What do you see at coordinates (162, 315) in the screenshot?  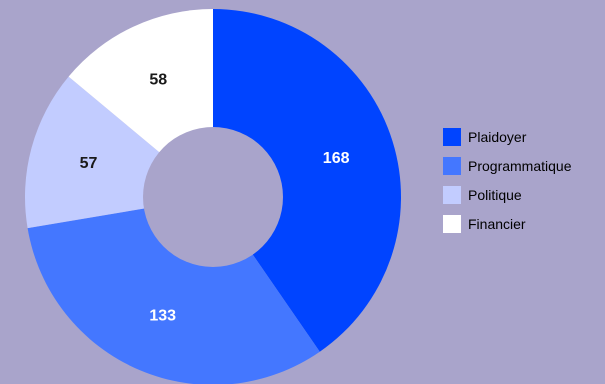 I see `data-label-programmatique: 133` at bounding box center [162, 315].